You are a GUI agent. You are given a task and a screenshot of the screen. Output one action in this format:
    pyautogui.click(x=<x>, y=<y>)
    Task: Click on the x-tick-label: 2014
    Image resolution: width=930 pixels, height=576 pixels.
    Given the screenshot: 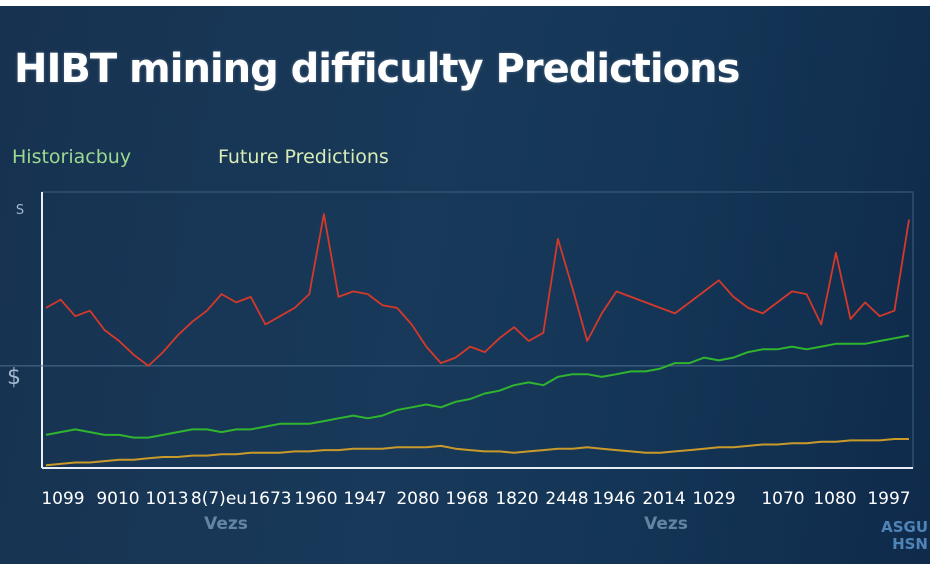 What is the action you would take?
    pyautogui.click(x=663, y=499)
    